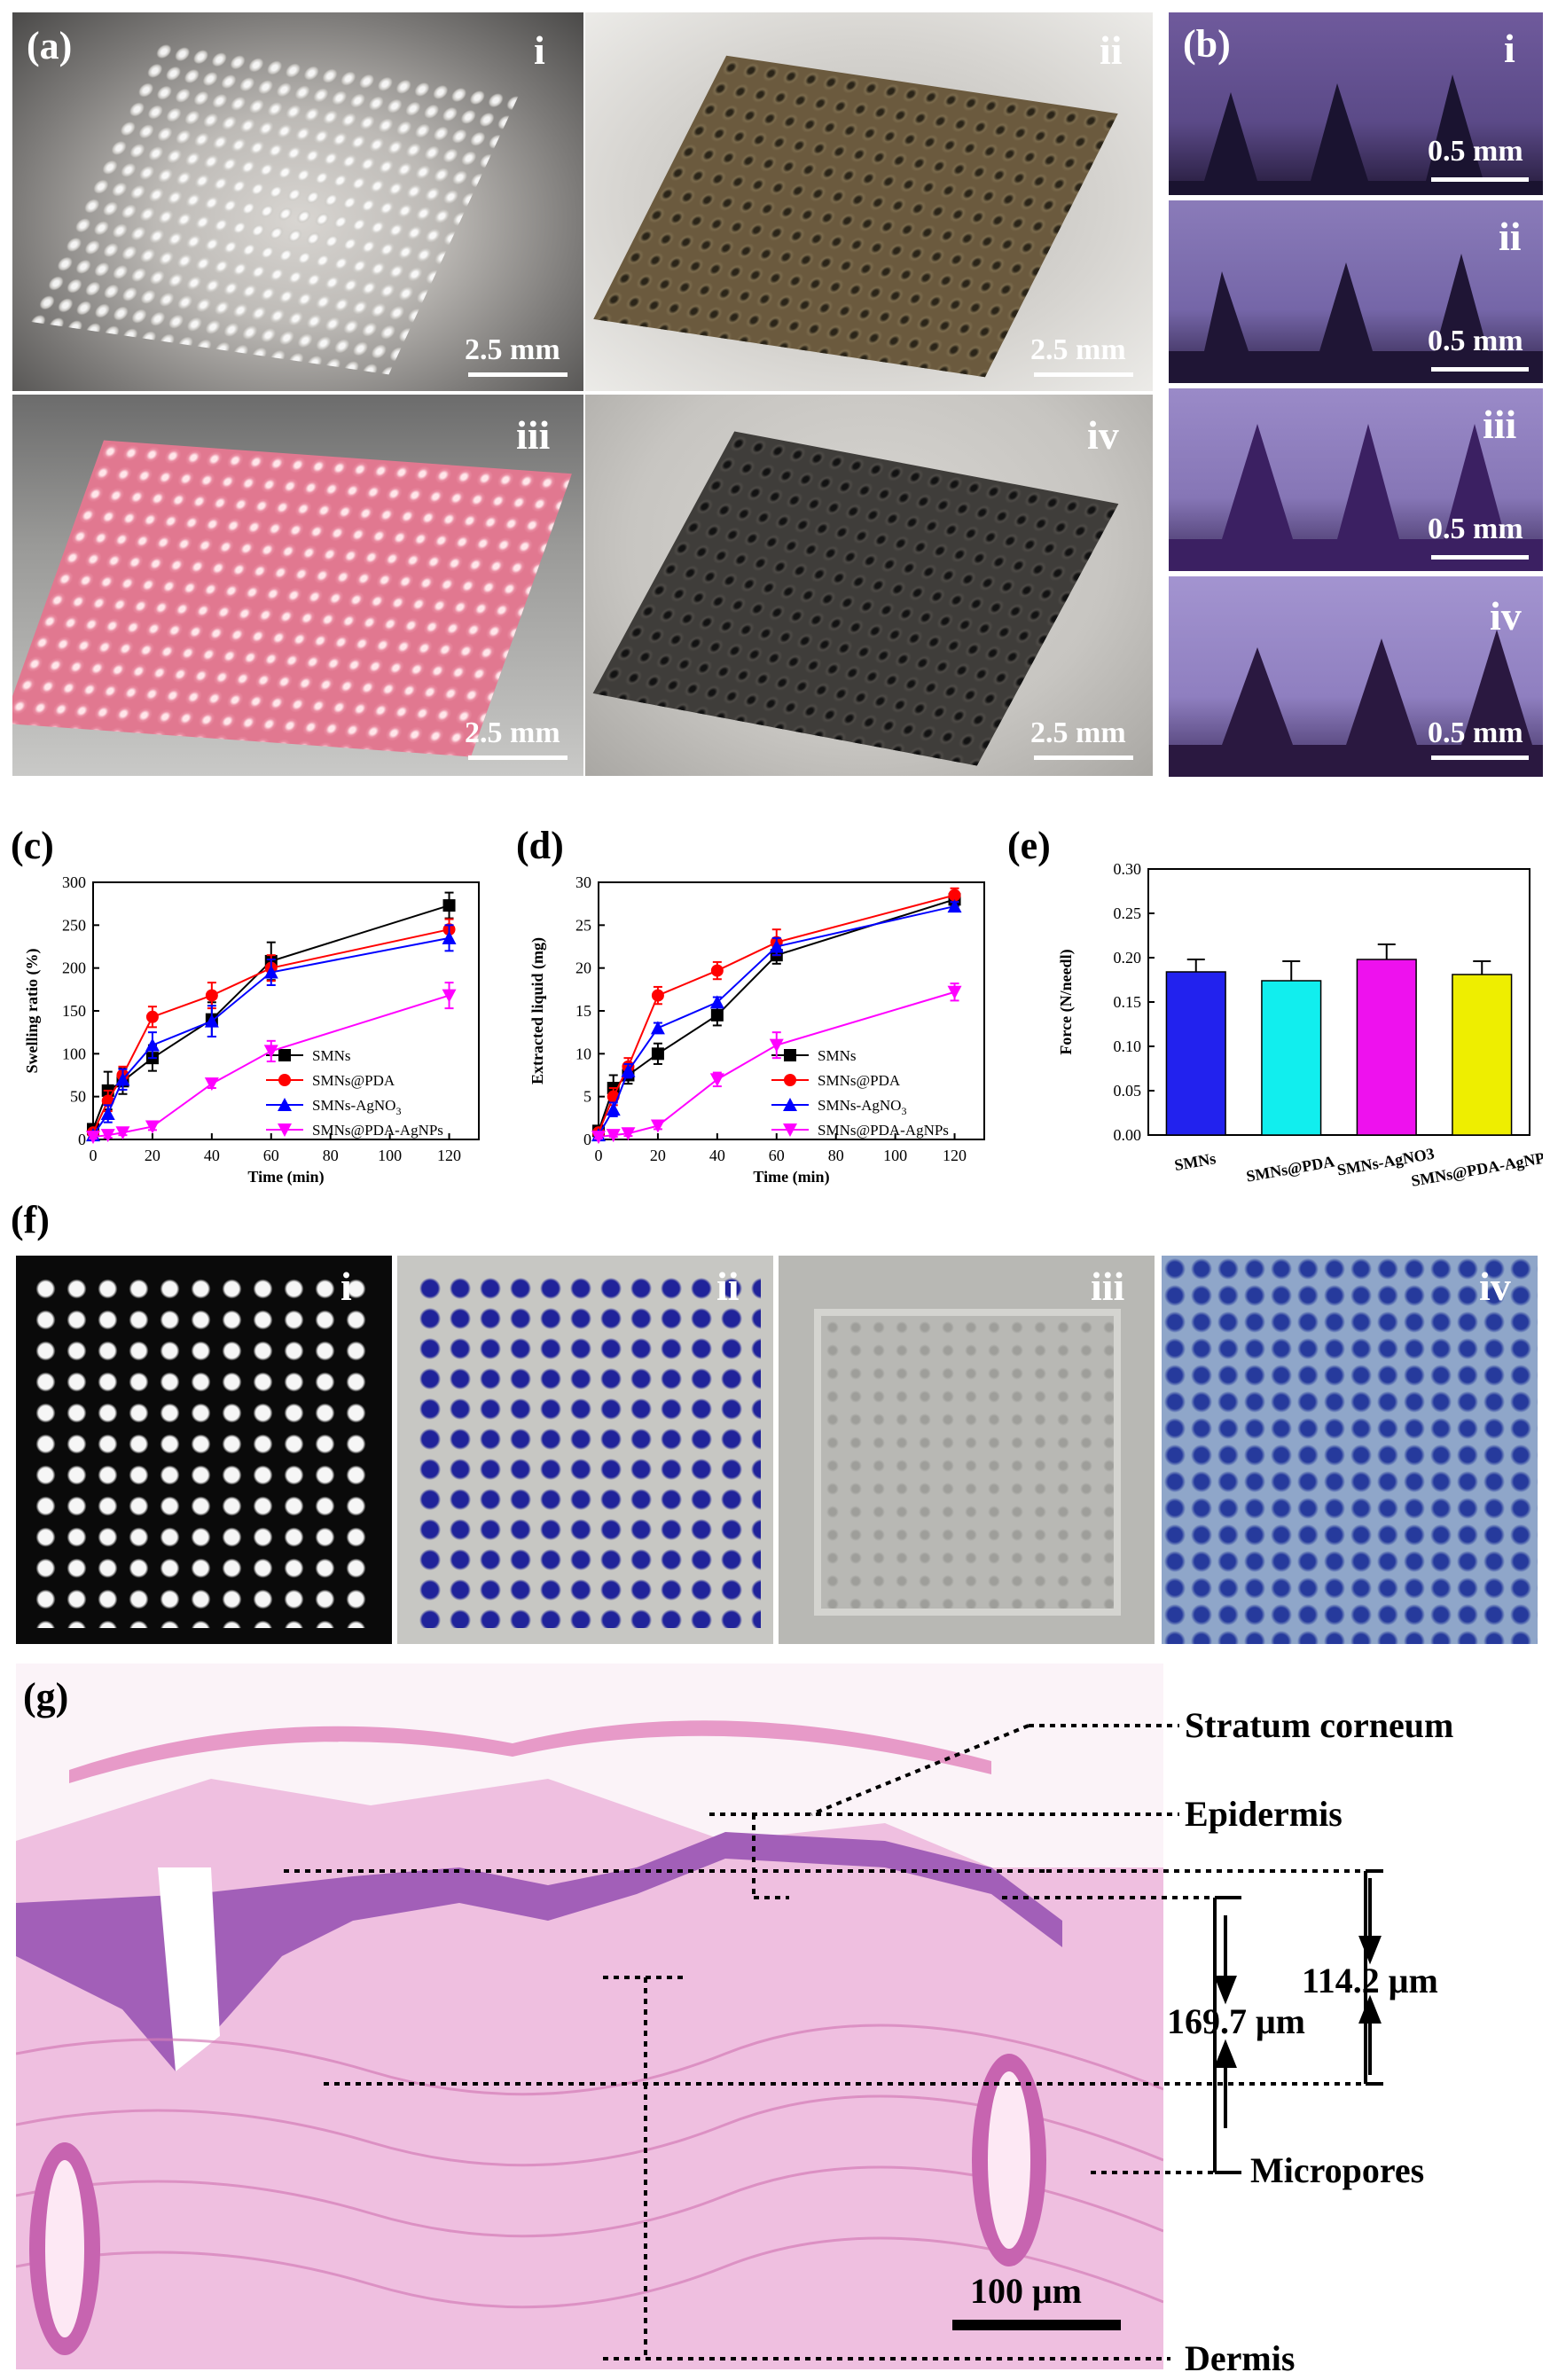 The image size is (1550, 2380). I want to click on photo-f-iv, so click(1350, 1450).